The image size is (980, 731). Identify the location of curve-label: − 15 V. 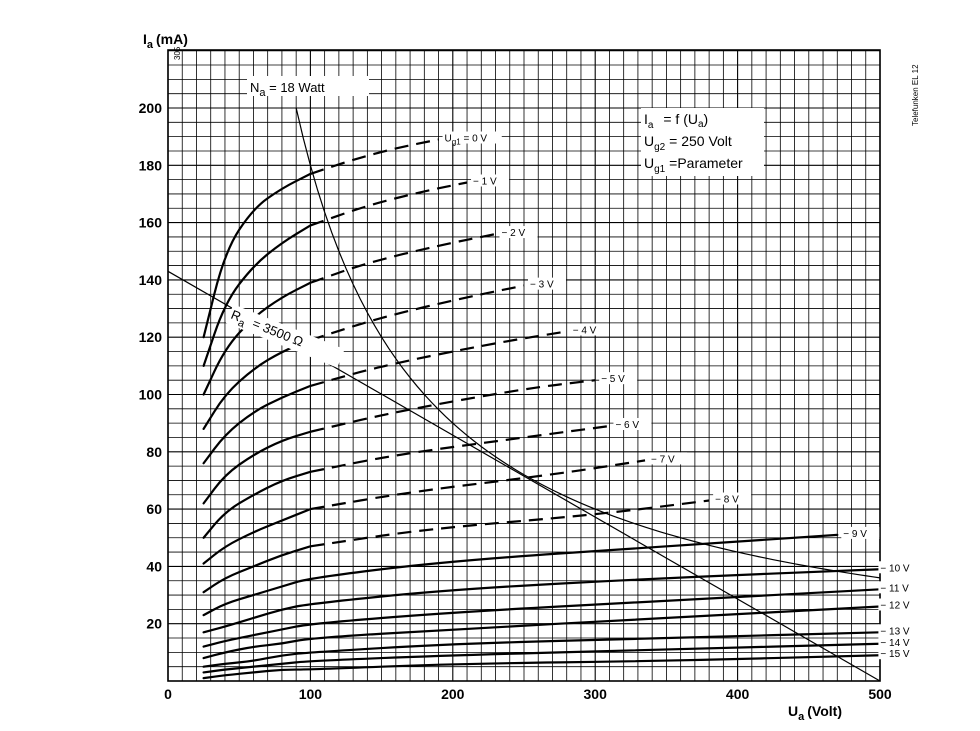
(895, 654).